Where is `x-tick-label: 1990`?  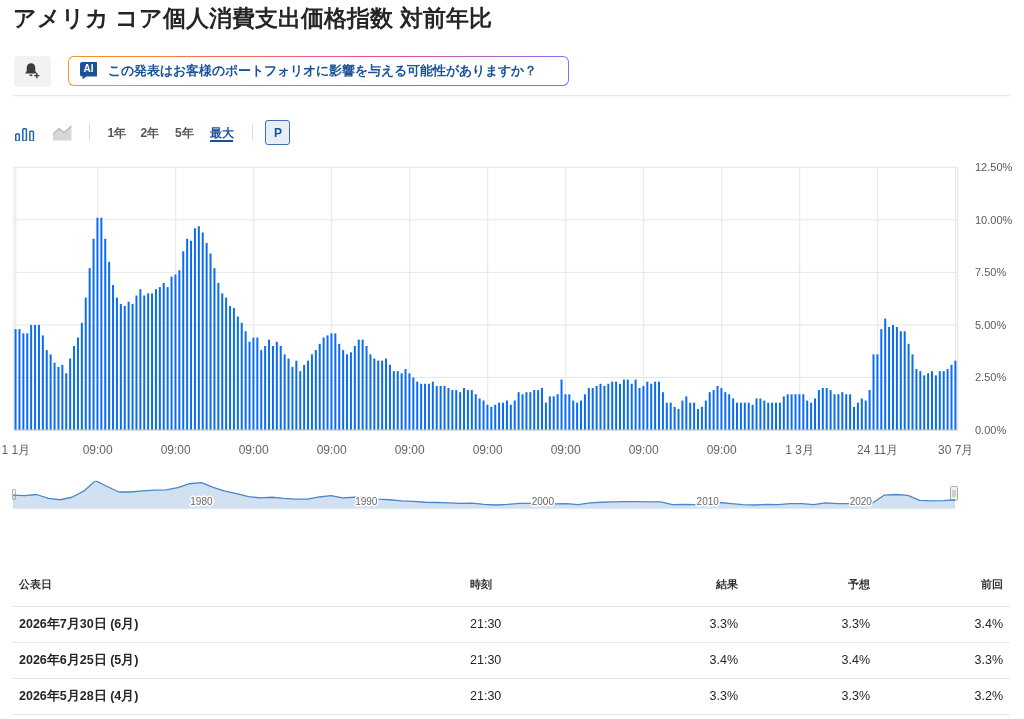 x-tick-label: 1990 is located at coordinates (366, 501).